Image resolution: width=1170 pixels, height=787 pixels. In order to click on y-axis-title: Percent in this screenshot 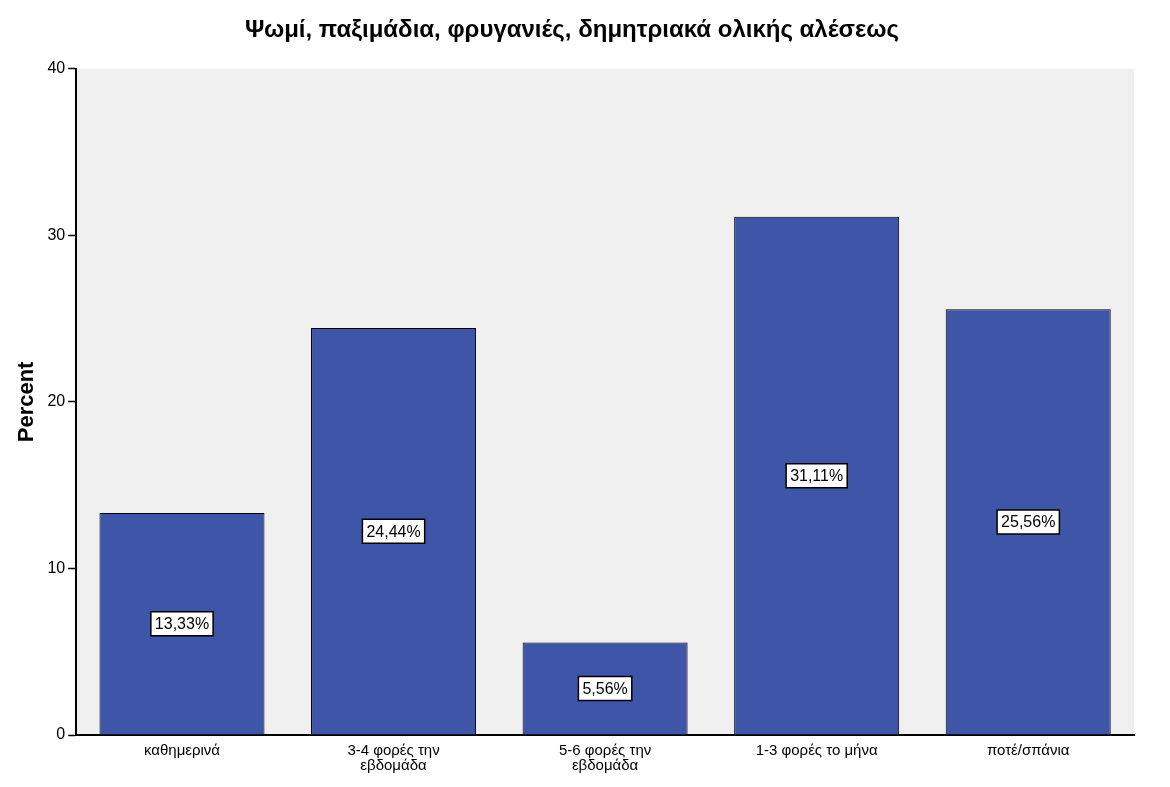, I will do `click(26, 401)`.